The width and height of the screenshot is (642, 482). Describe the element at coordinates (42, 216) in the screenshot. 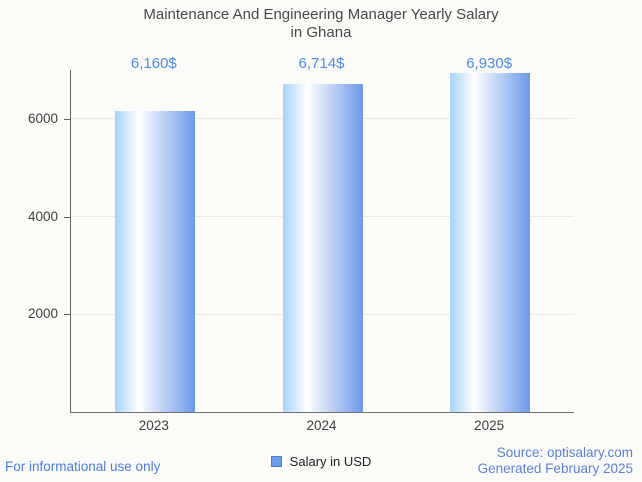

I see `y-tick-label: 4000` at that location.